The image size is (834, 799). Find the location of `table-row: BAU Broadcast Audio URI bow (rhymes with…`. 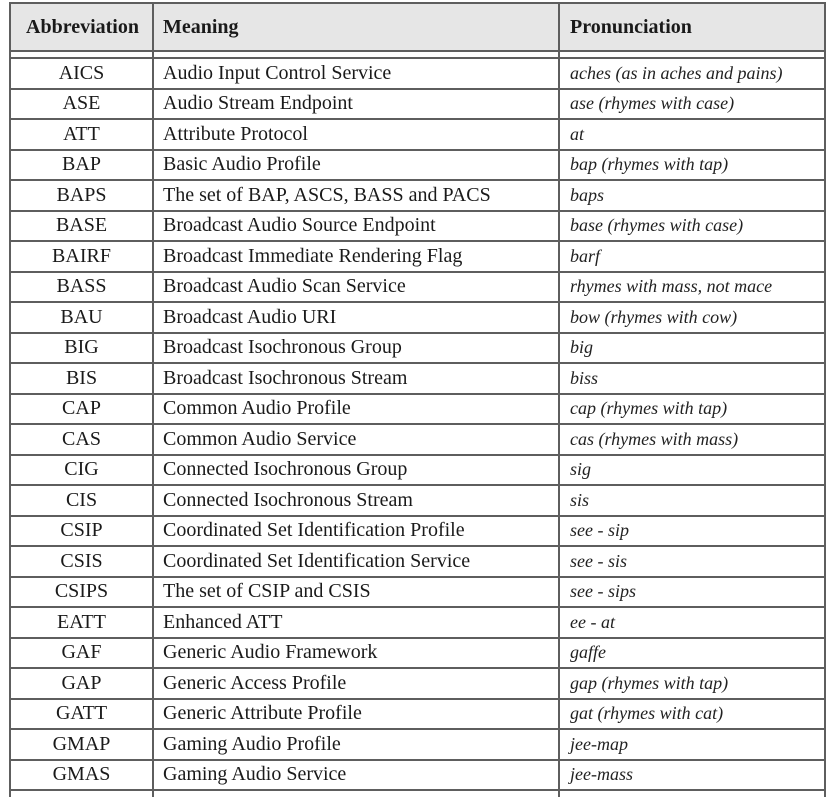

table-row: BAU Broadcast Audio URI bow (rhymes with… is located at coordinates (417, 318).